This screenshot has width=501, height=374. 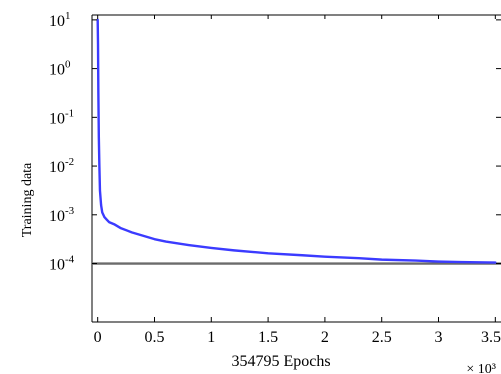 I want to click on y-tick-label-layer: 10¹ 10⁰ 10⁻¹ 10⁻² 10⁻³ 10⁻⁴, so click(x=62, y=142).